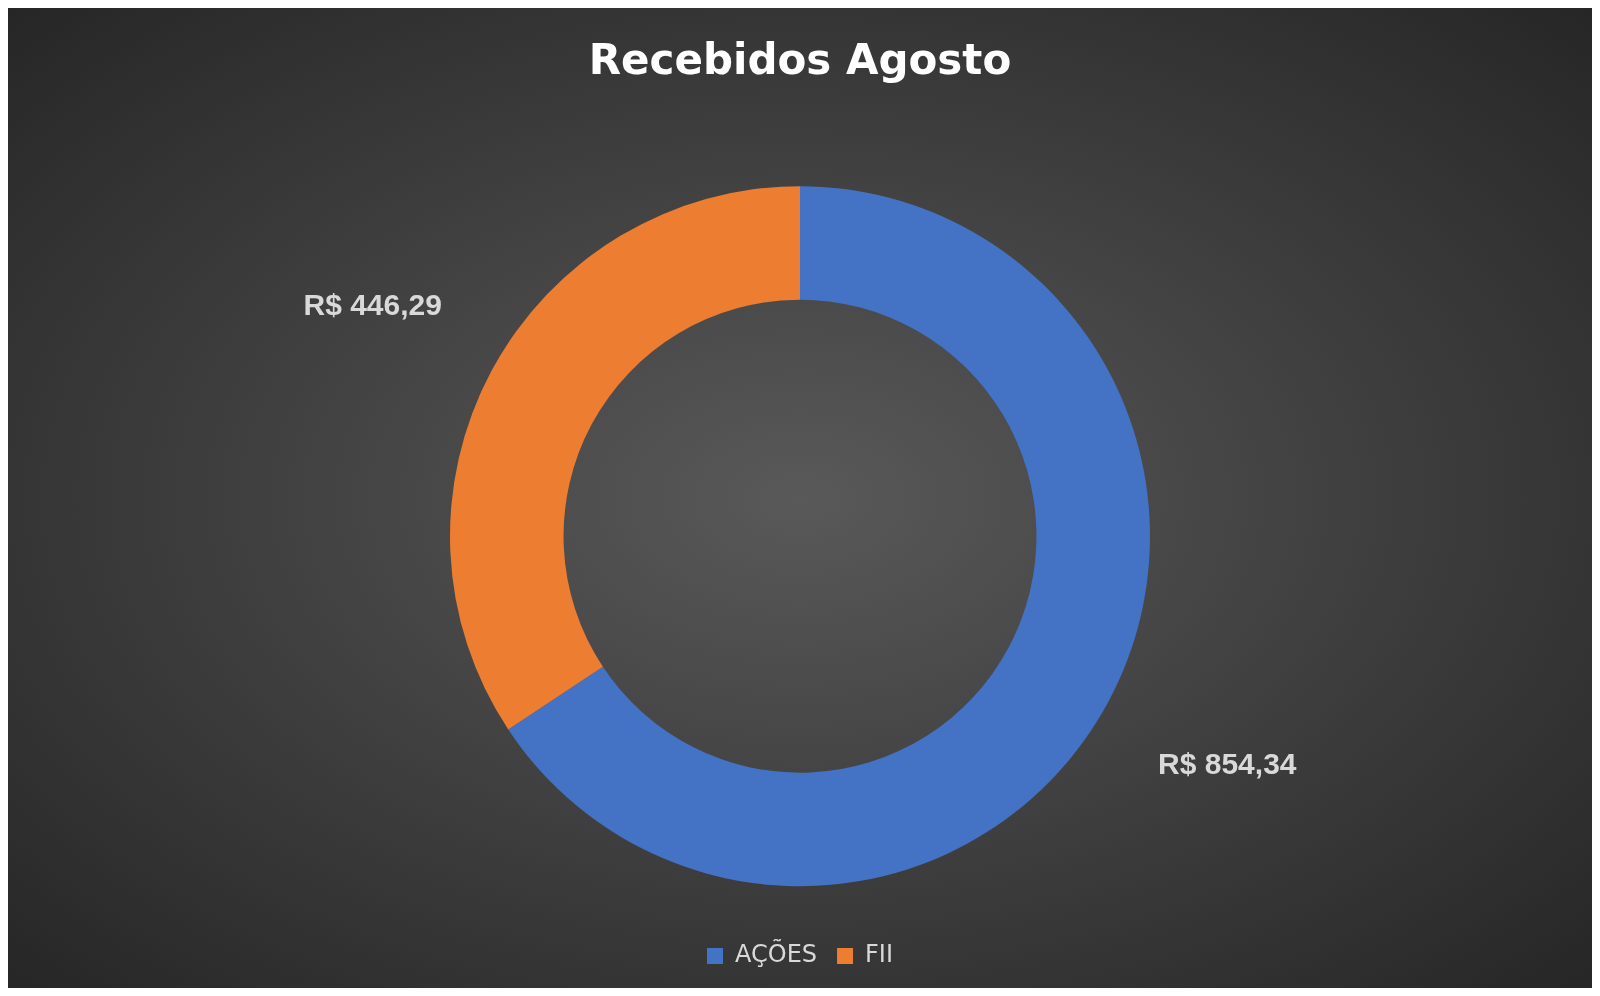 The width and height of the screenshot is (1600, 996). Describe the element at coordinates (776, 953) in the screenshot. I see `legend-label: AÇÕES` at that location.